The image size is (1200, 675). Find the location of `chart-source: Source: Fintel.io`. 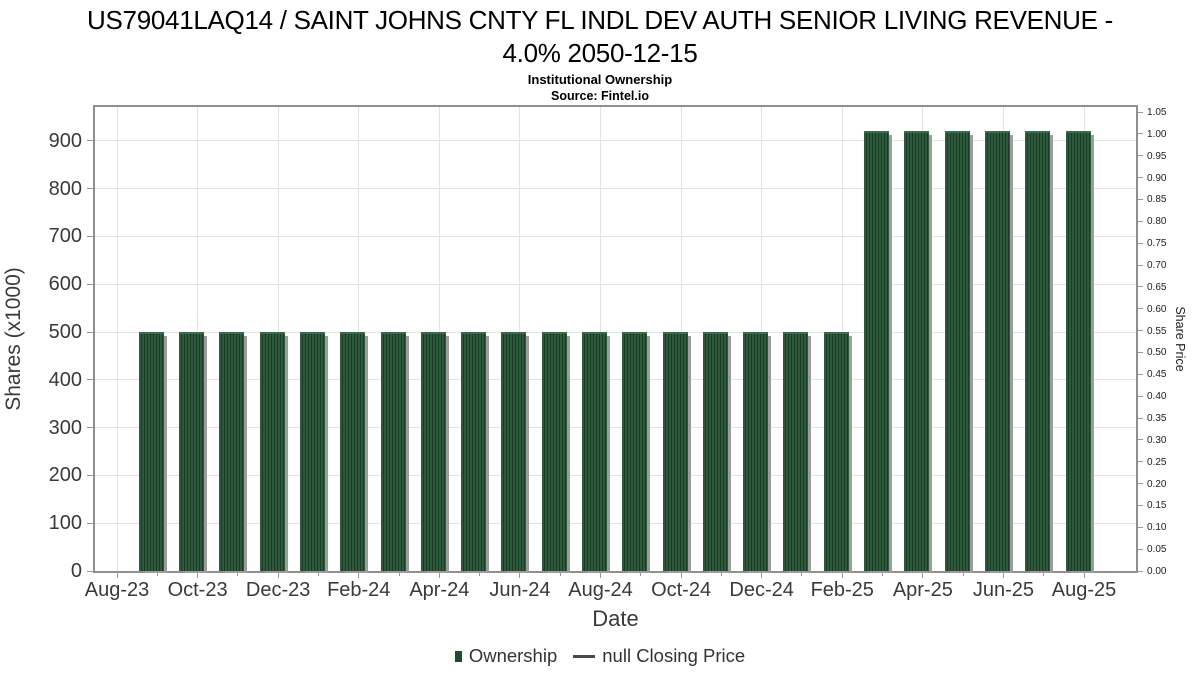

chart-source: Source: Fintel.io is located at coordinates (600, 96).